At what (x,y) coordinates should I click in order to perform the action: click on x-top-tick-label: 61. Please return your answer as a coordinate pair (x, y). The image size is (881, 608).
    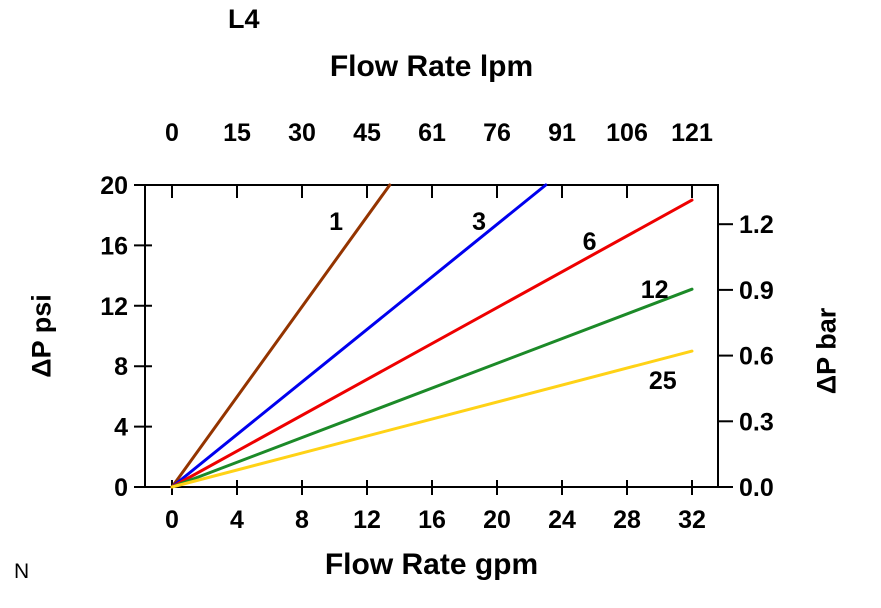
    Looking at the image, I should click on (432, 133).